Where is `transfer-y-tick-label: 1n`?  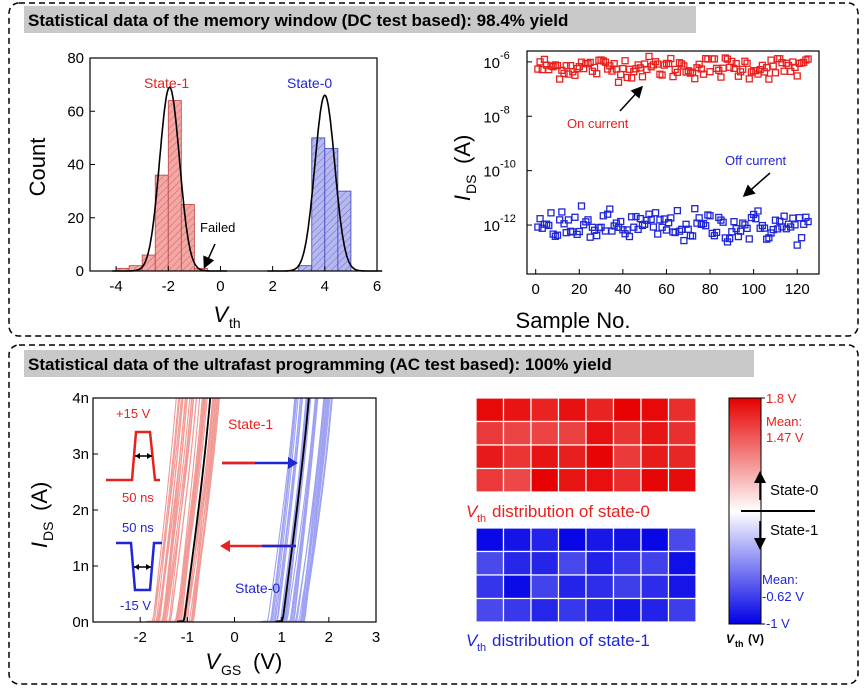 transfer-y-tick-label: 1n is located at coordinates (80, 566).